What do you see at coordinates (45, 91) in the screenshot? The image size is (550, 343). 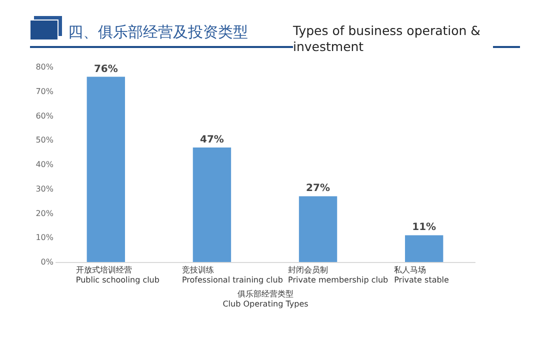 I see `y-tick-label: 70%` at bounding box center [45, 91].